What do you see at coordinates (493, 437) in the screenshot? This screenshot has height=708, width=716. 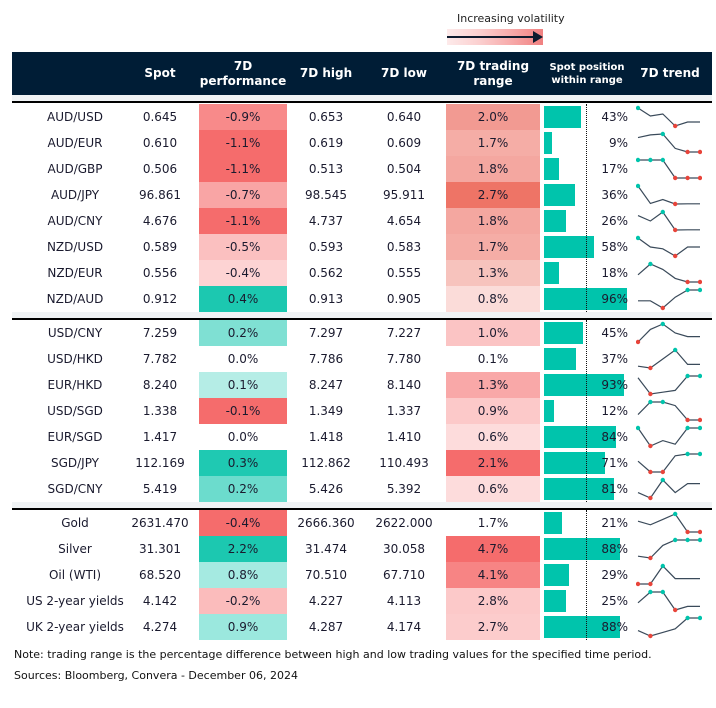 I see `trading-range-cell: 0.6%` at bounding box center [493, 437].